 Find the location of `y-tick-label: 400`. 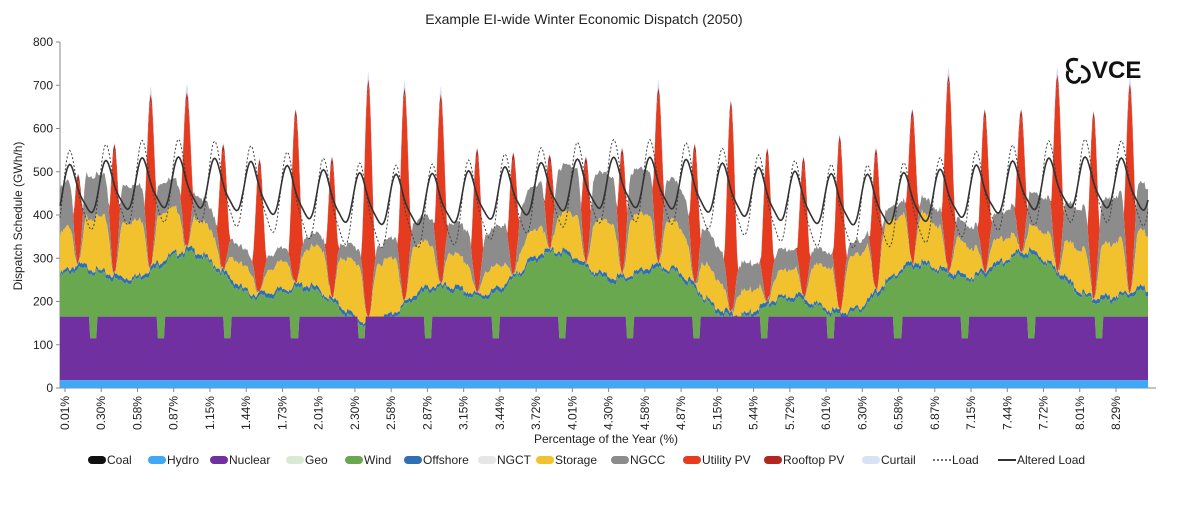

y-tick-label: 400 is located at coordinates (43, 215).